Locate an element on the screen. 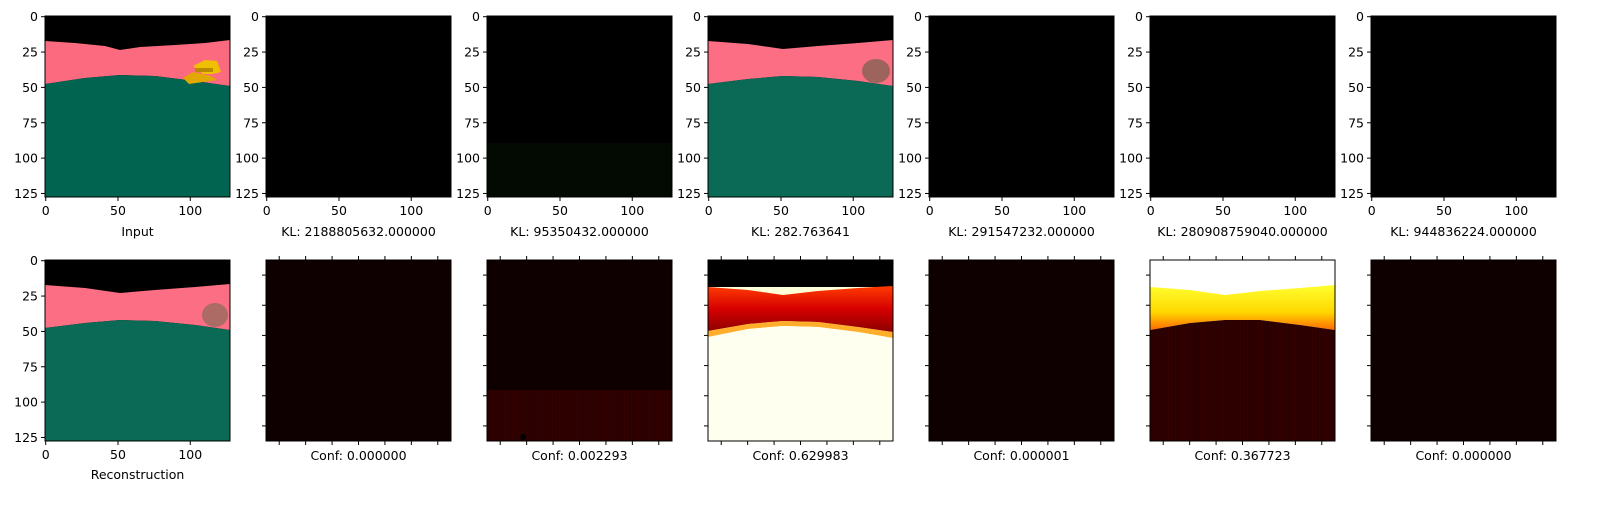 The height and width of the screenshot is (509, 1609). panel-caption: KL: 2188805632.000000 is located at coordinates (358, 231).